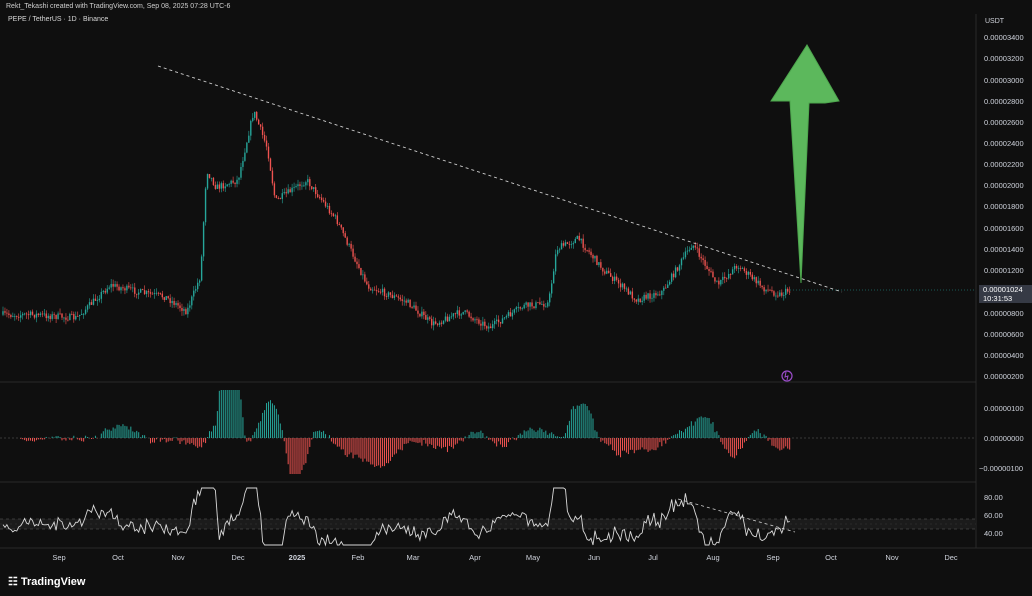  Describe the element at coordinates (1004, 228) in the screenshot. I see `price-axis-label: 0.00001600` at that location.